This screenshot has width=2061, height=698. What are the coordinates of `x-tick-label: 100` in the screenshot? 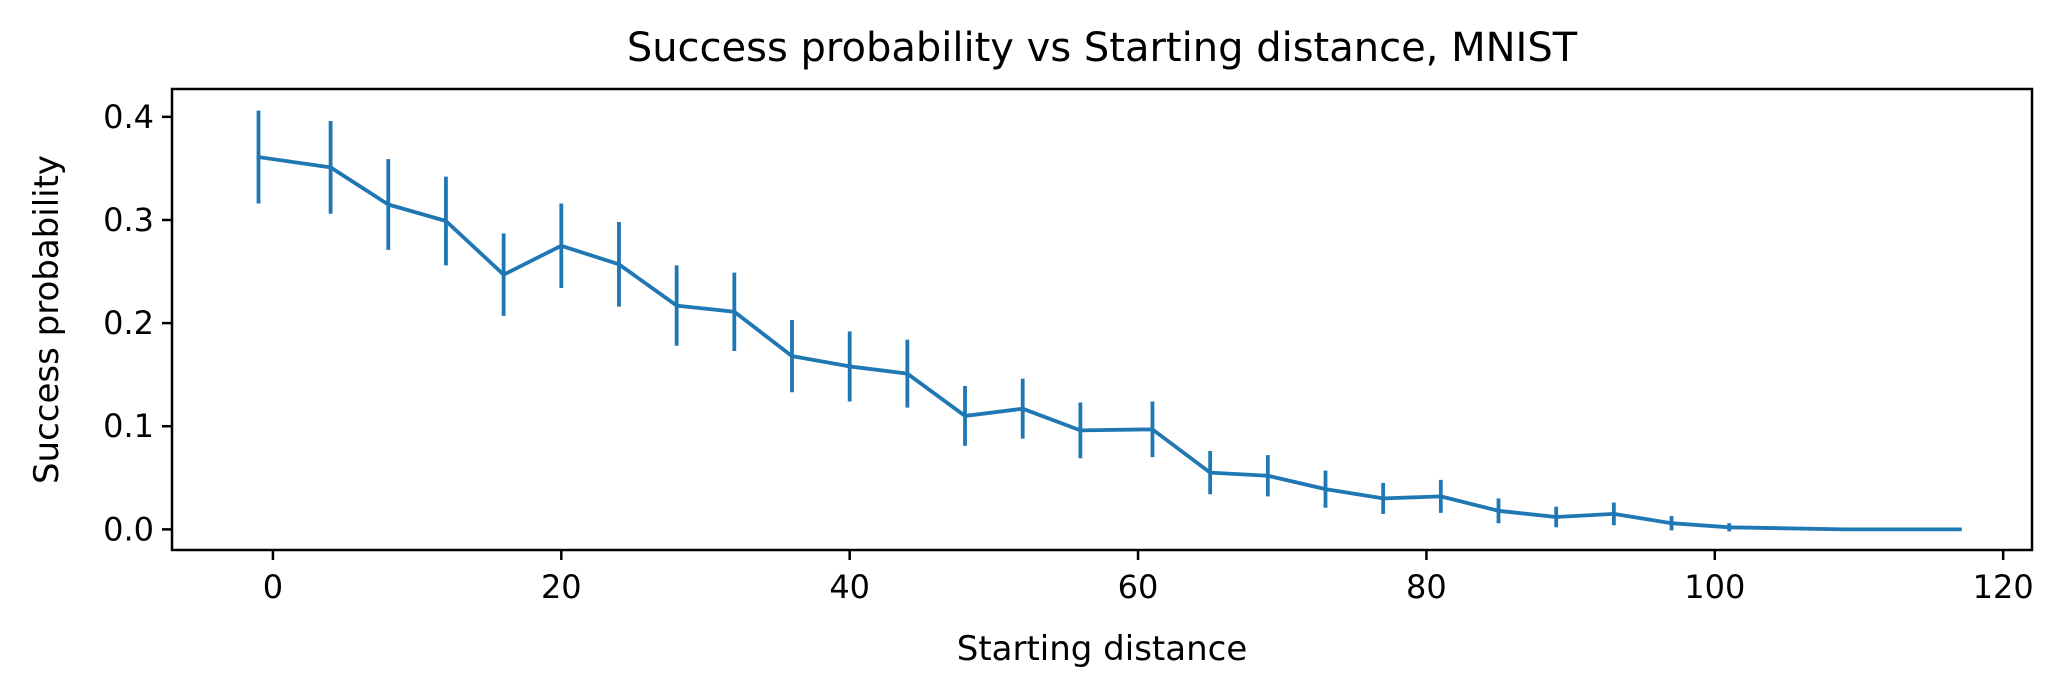 It's located at (1714, 587).